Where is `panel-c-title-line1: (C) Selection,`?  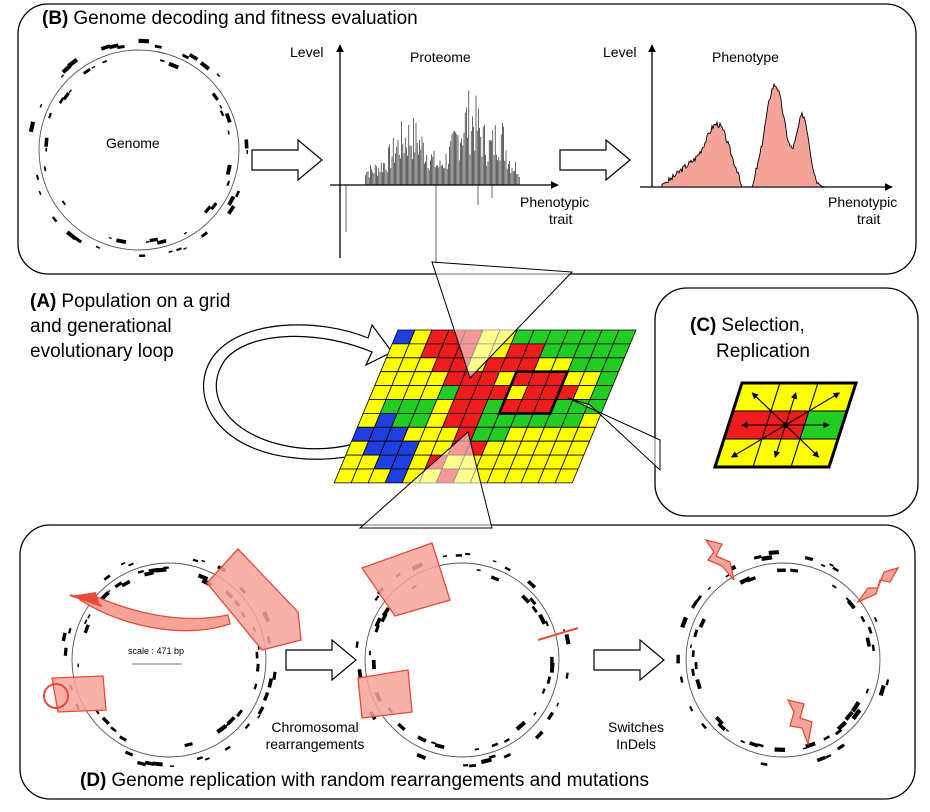 panel-c-title-line1: (C) Selection, is located at coordinates (747, 325).